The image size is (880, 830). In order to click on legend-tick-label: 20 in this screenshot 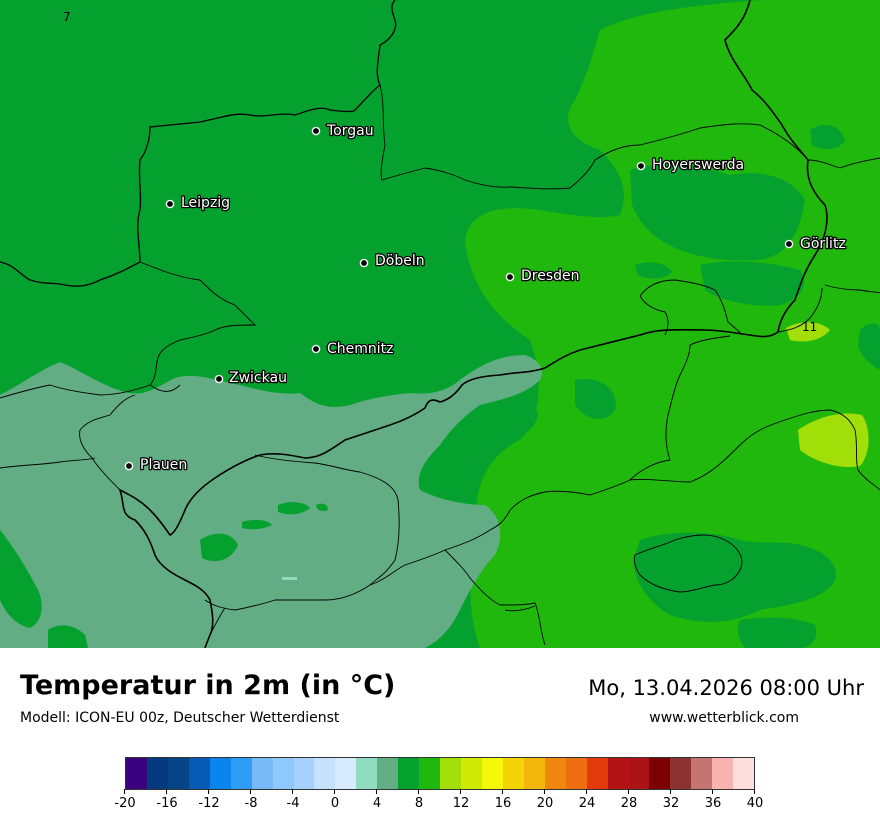, I will do `click(545, 800)`.